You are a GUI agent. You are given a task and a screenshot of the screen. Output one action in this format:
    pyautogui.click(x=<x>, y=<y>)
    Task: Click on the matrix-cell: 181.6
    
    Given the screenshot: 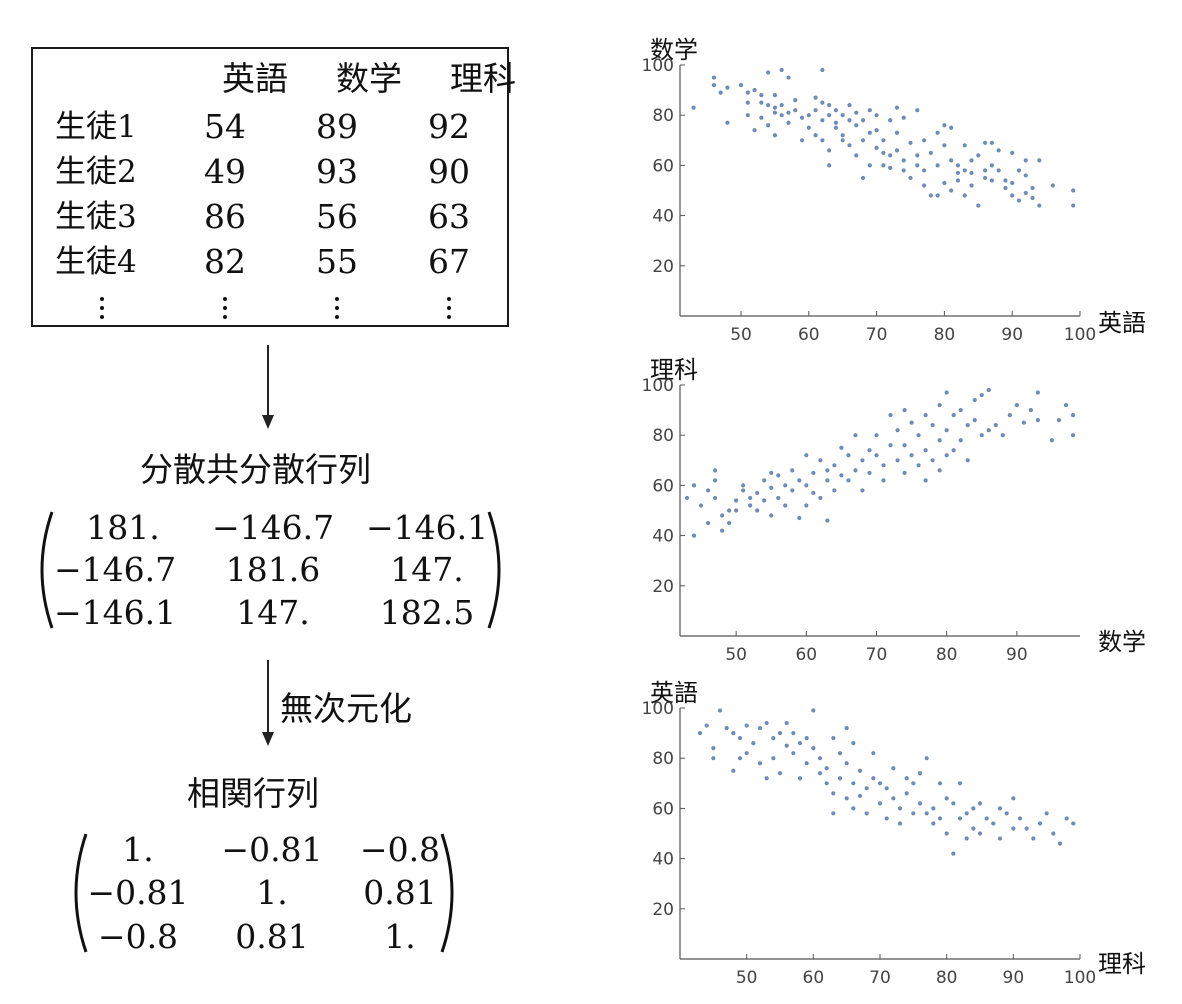 What is the action you would take?
    pyautogui.click(x=273, y=569)
    